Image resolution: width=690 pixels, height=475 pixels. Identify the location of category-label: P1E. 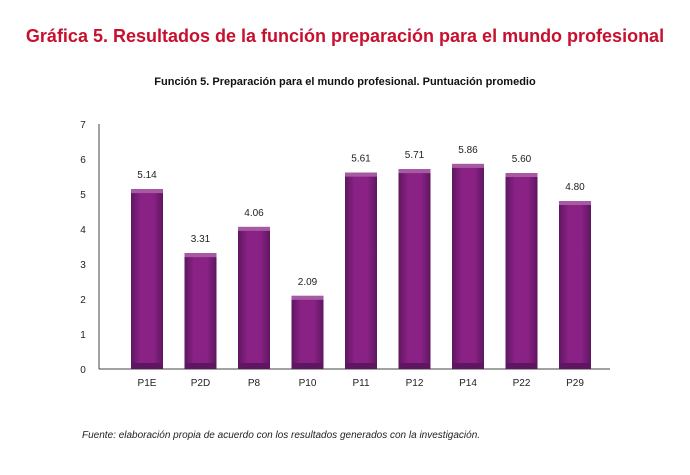
(147, 383).